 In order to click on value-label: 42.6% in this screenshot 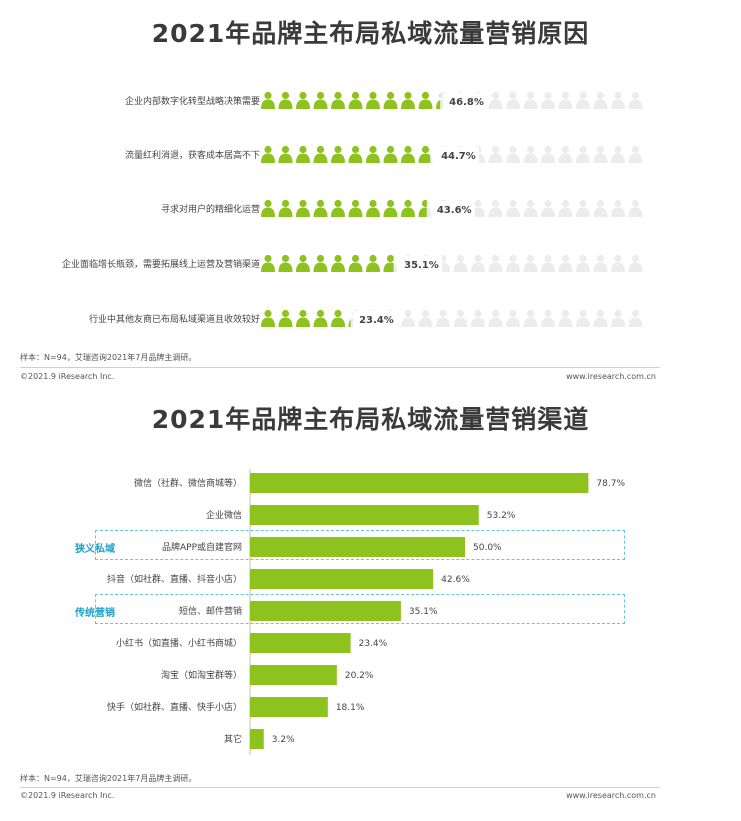, I will do `click(455, 580)`.